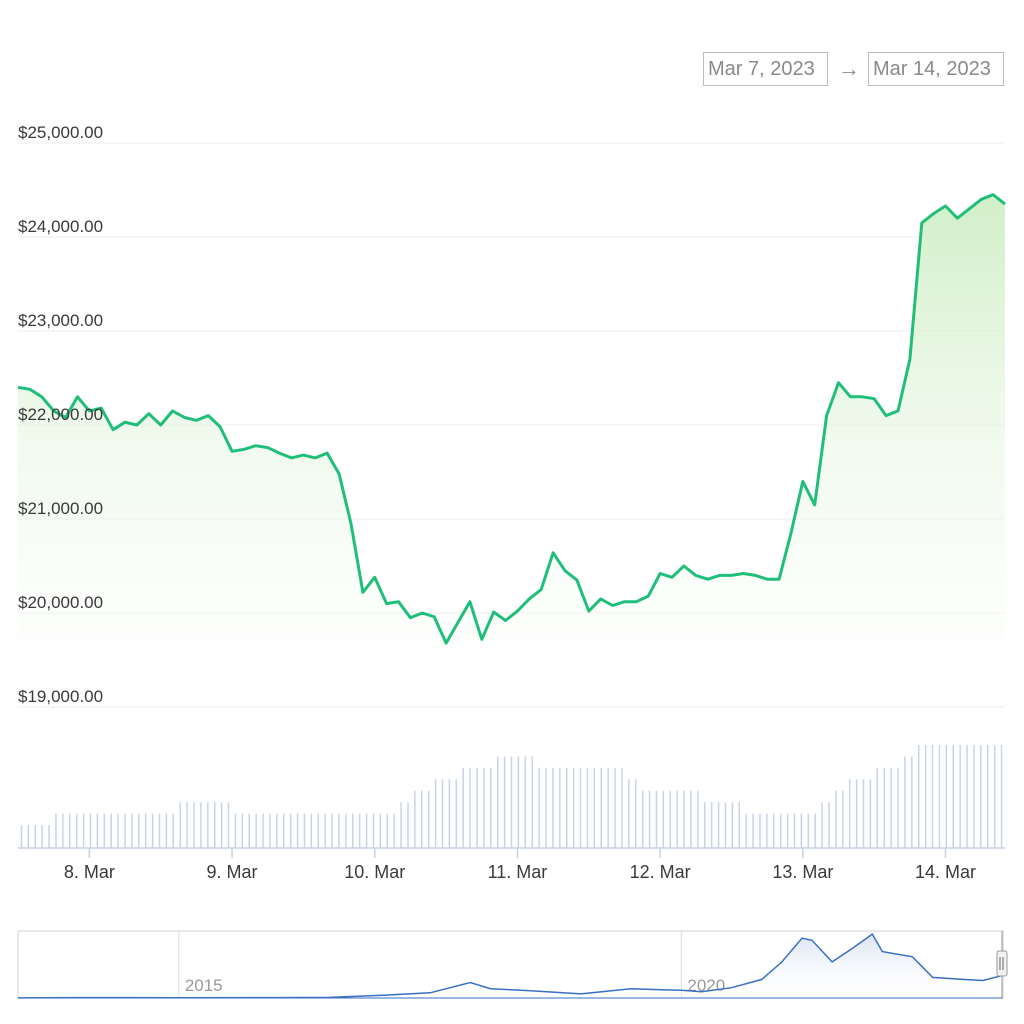 This screenshot has height=1024, width=1024. Describe the element at coordinates (802, 872) in the screenshot. I see `x-tick-label: 13. Mar` at that location.